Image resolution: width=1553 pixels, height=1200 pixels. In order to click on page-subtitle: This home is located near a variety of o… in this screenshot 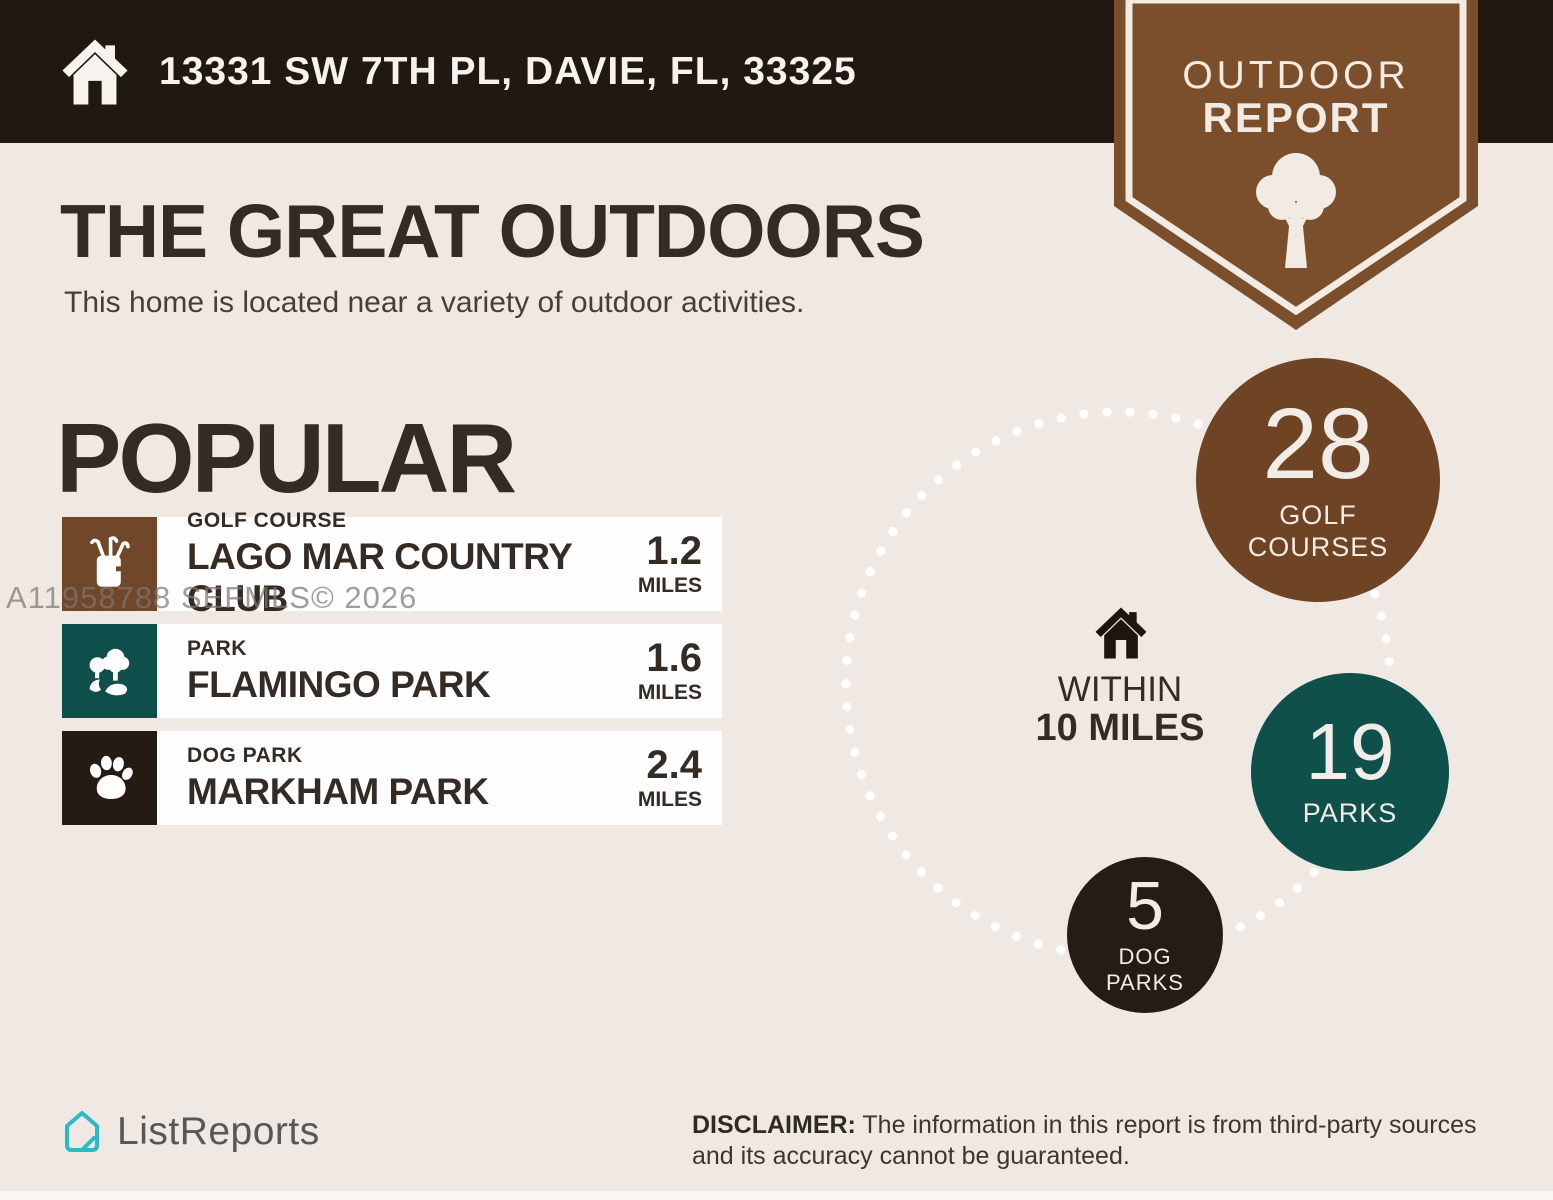, I will do `click(434, 302)`.